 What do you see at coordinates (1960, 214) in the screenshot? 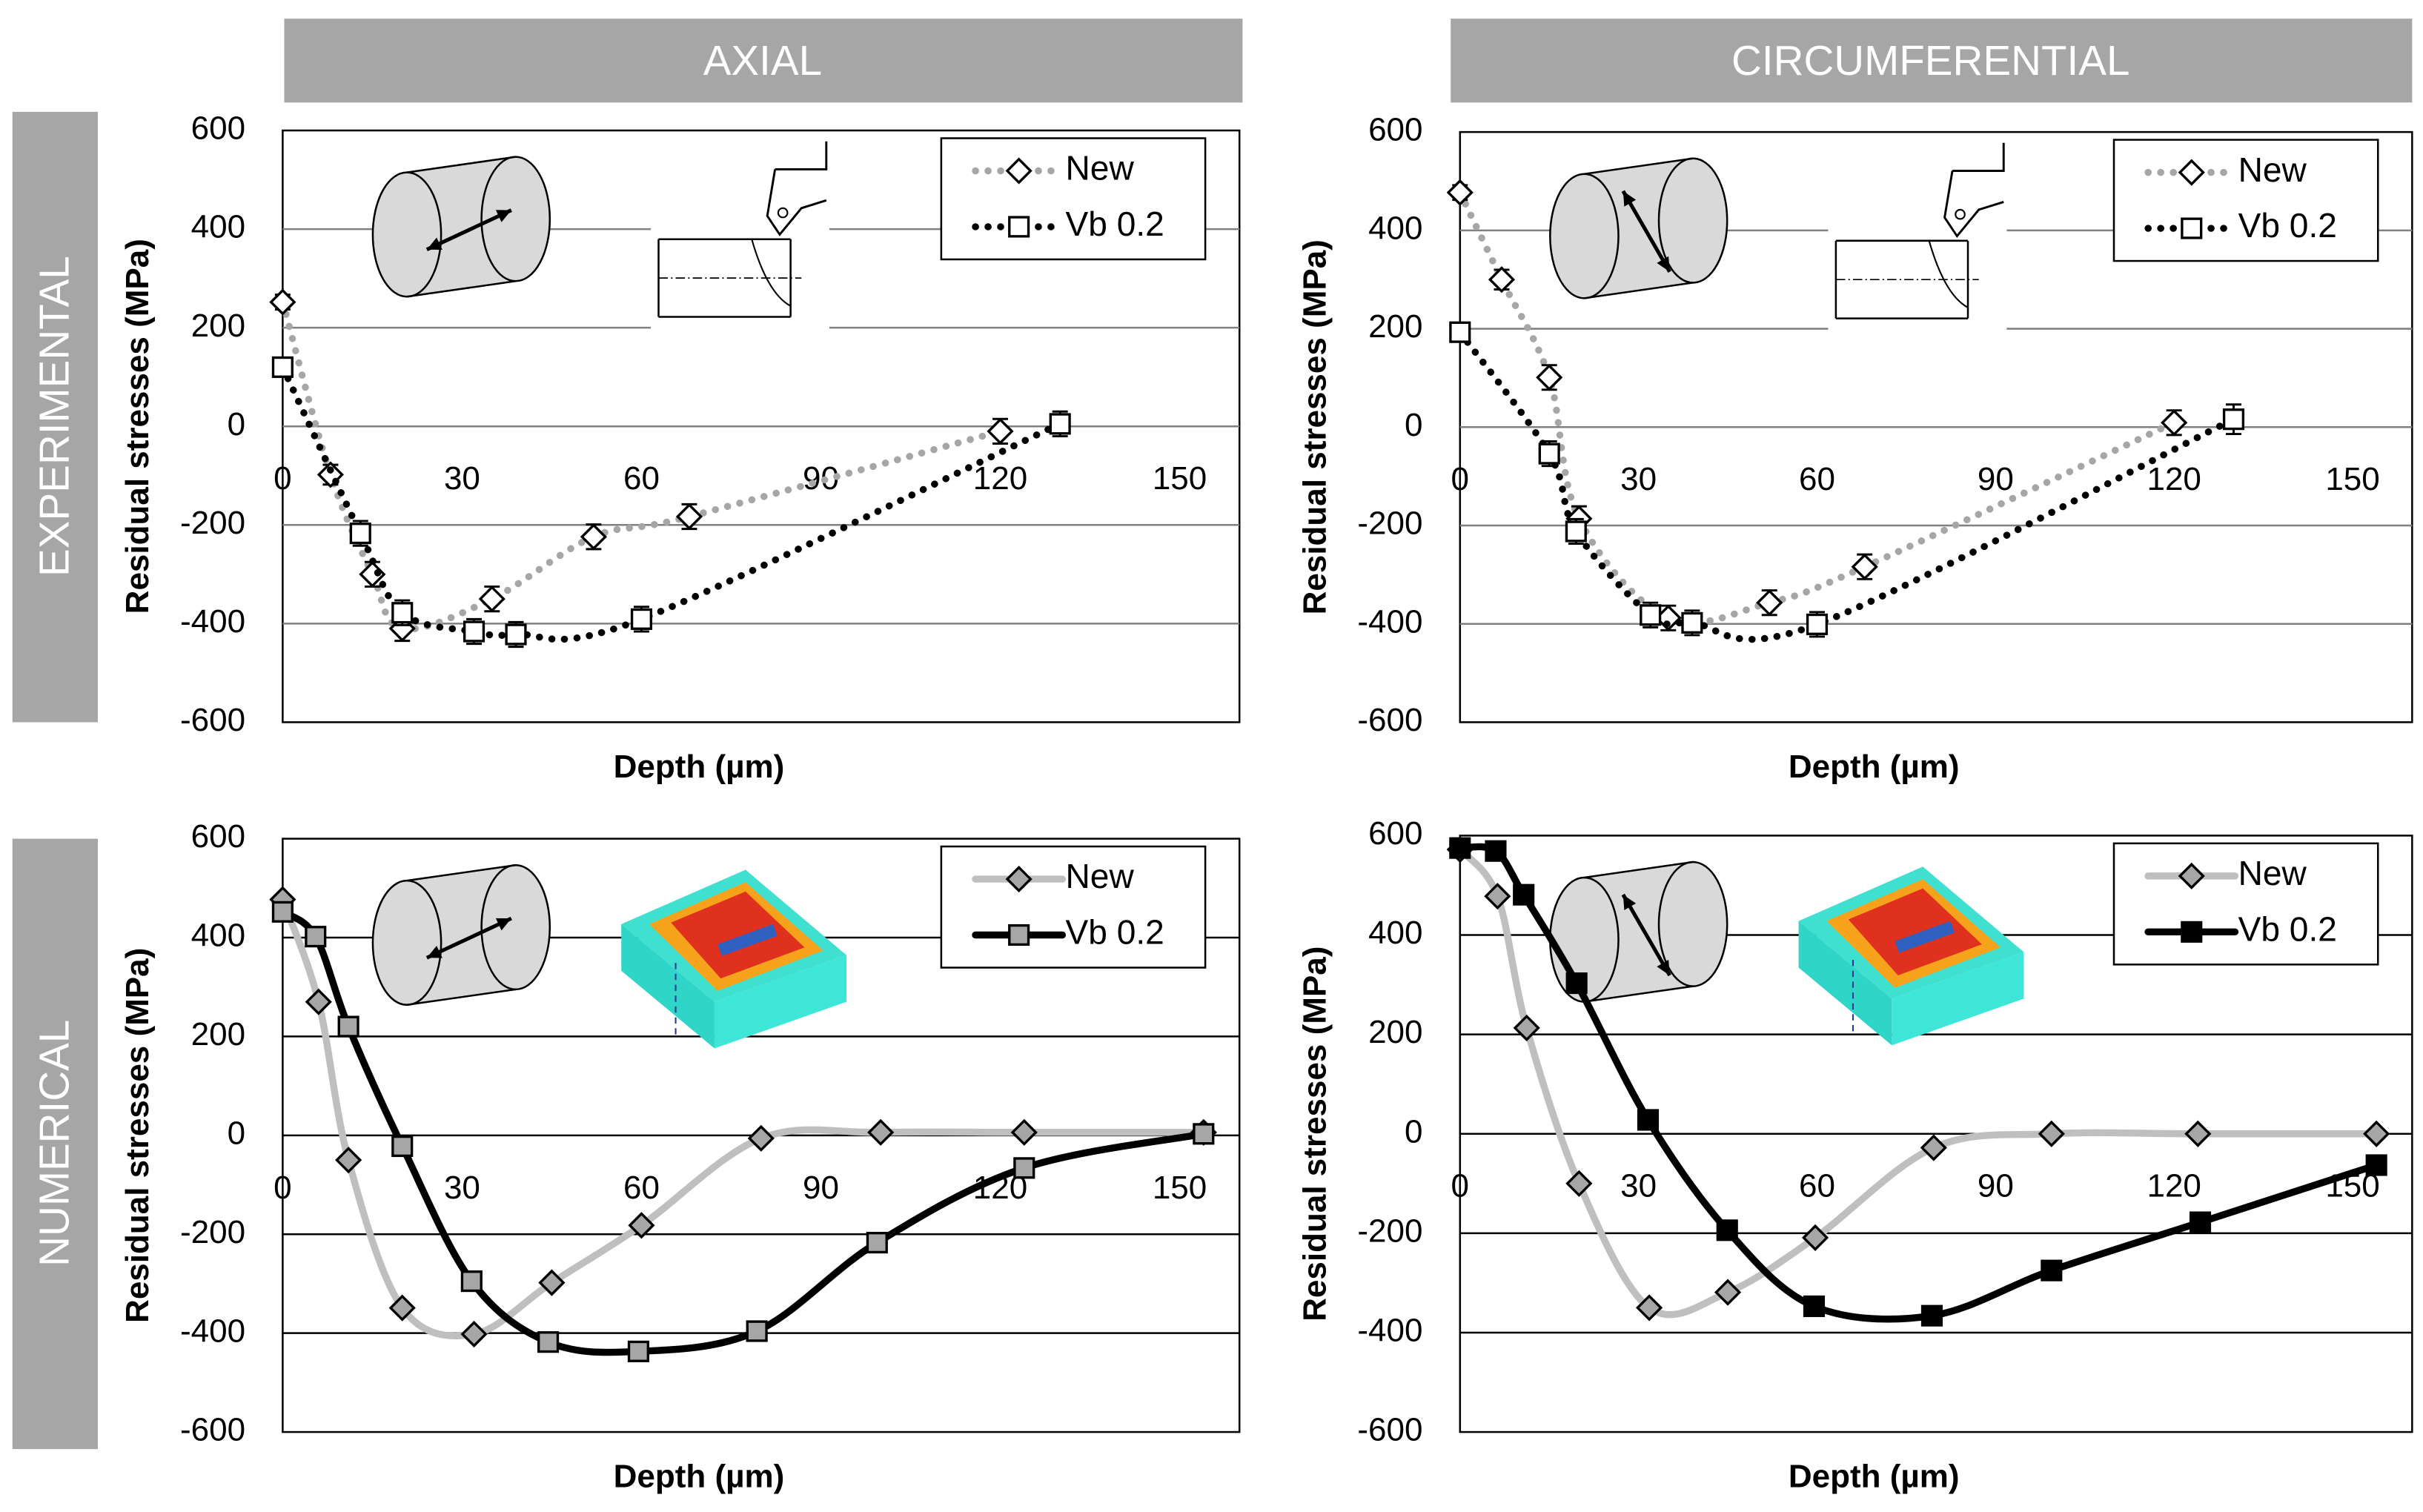
I see `insert-hole` at bounding box center [1960, 214].